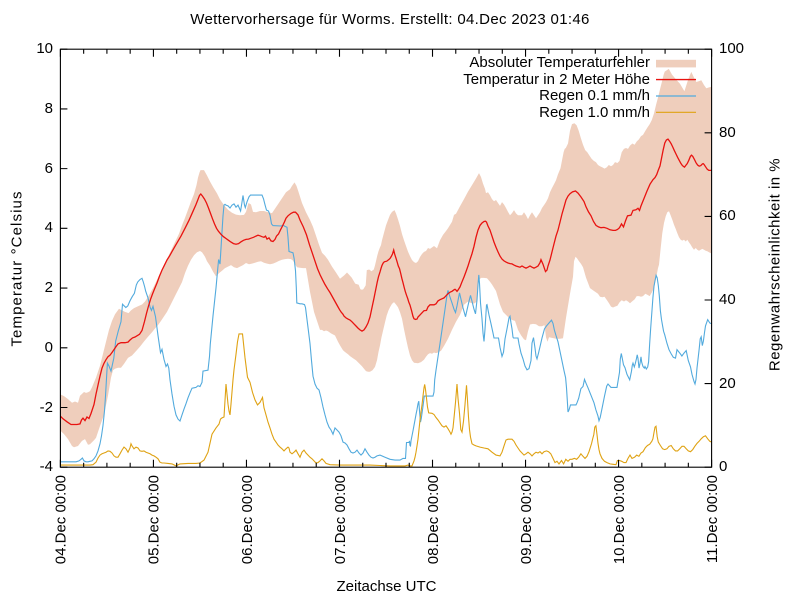  Describe the element at coordinates (154, 519) in the screenshot. I see `svg-text: 05.Dec 00:00` at that location.